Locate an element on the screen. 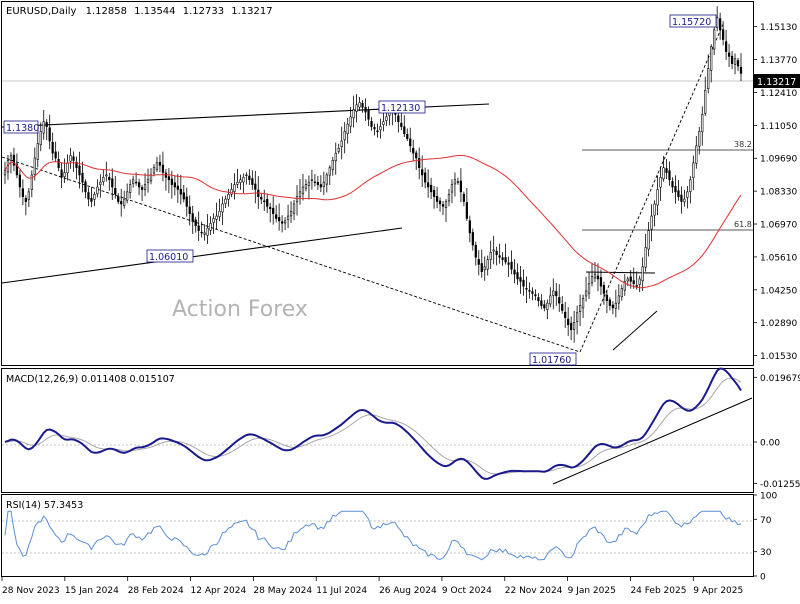 This screenshot has height=604, width=800. price-tick-label: 1.09690 is located at coordinates (778, 160).